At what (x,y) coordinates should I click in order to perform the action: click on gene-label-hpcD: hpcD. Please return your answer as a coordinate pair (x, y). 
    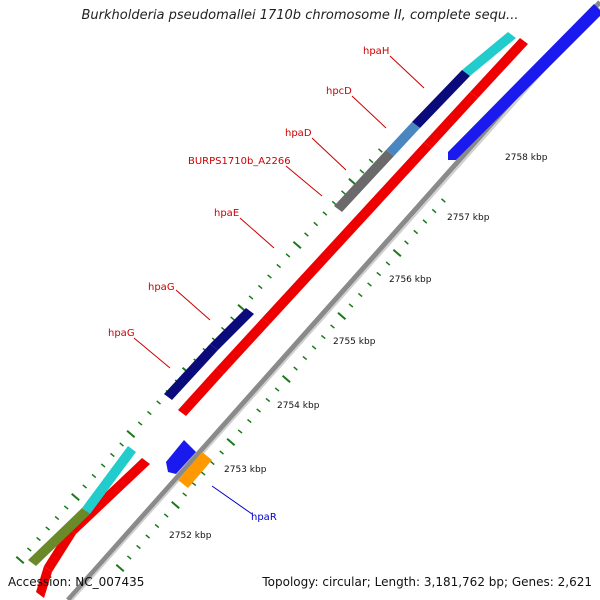
    Looking at the image, I should click on (339, 91).